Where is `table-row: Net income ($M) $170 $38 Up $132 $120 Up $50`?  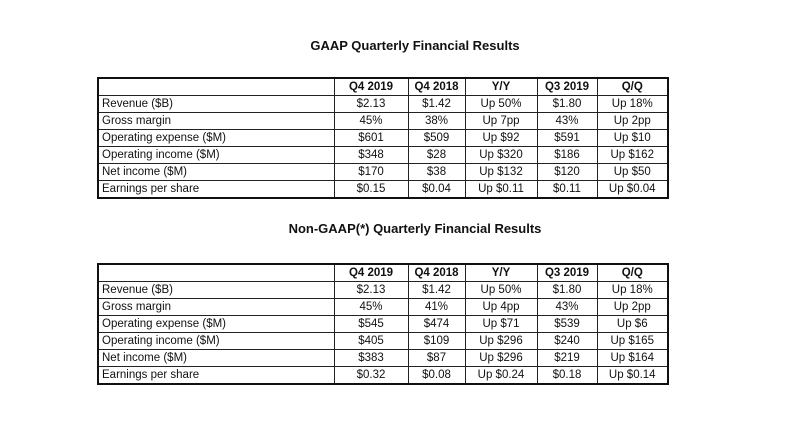
table-row: Net income ($M) $170 $38 Up $132 $120 Up $50 is located at coordinates (383, 172).